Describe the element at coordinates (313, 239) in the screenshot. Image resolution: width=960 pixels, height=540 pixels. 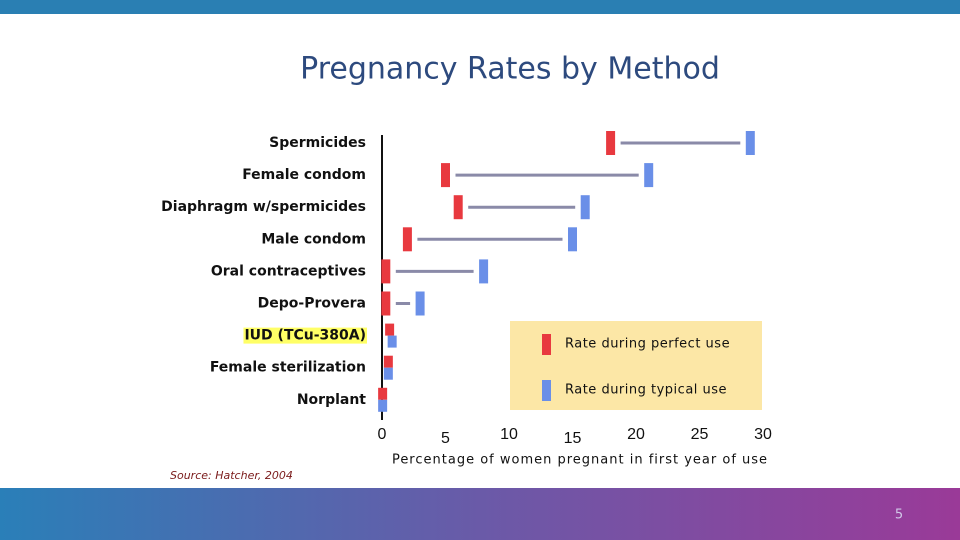
I see `category-label: Male condom` at that location.